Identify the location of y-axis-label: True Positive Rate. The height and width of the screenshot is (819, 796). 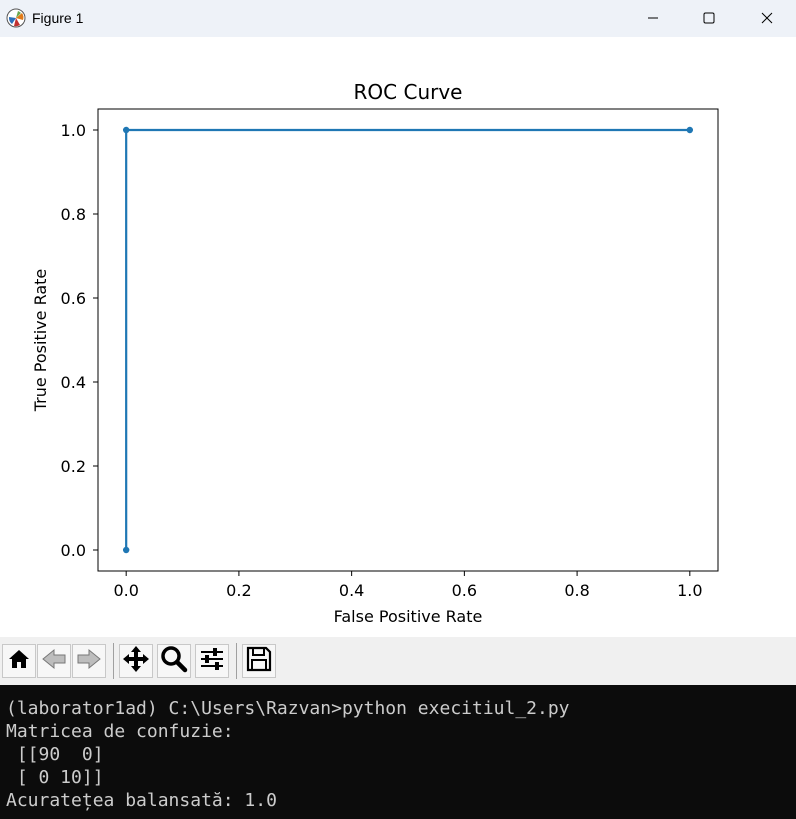
(40, 341).